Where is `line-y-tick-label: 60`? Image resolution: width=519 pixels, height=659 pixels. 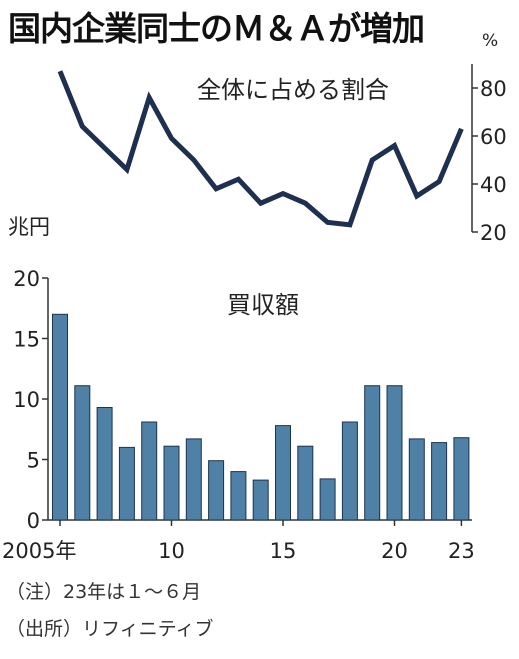 line-y-tick-label: 60 is located at coordinates (493, 137).